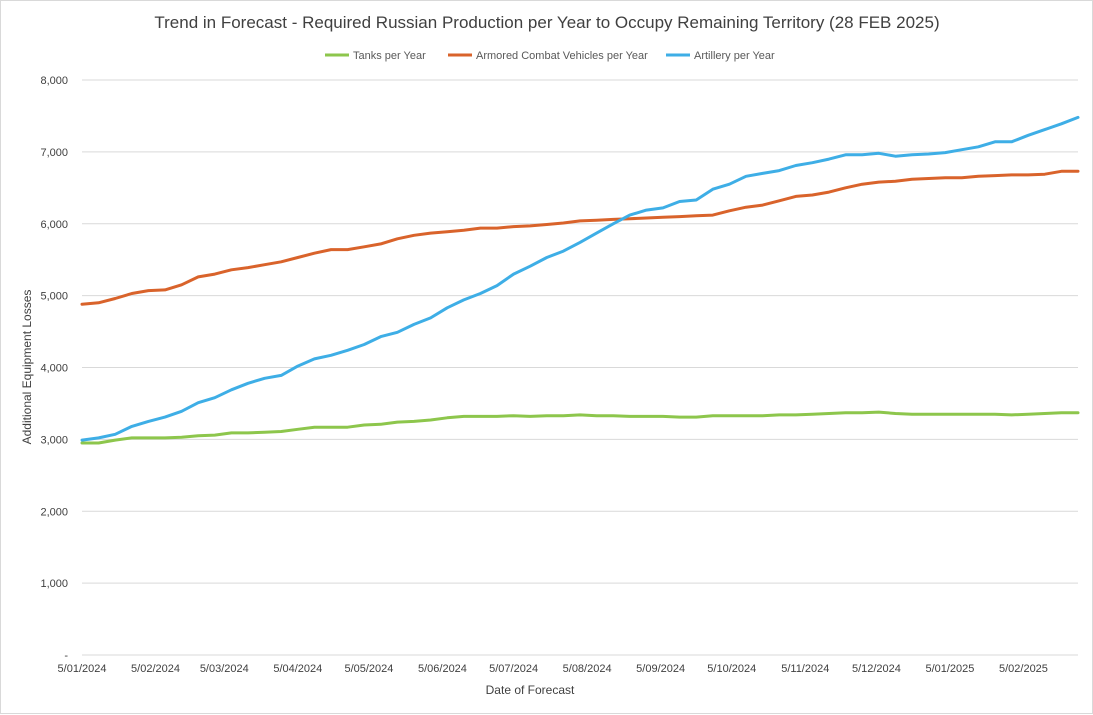 This screenshot has height=715, width=1093. What do you see at coordinates (513, 669) in the screenshot?
I see `x-tick-label: 5/07/2024` at bounding box center [513, 669].